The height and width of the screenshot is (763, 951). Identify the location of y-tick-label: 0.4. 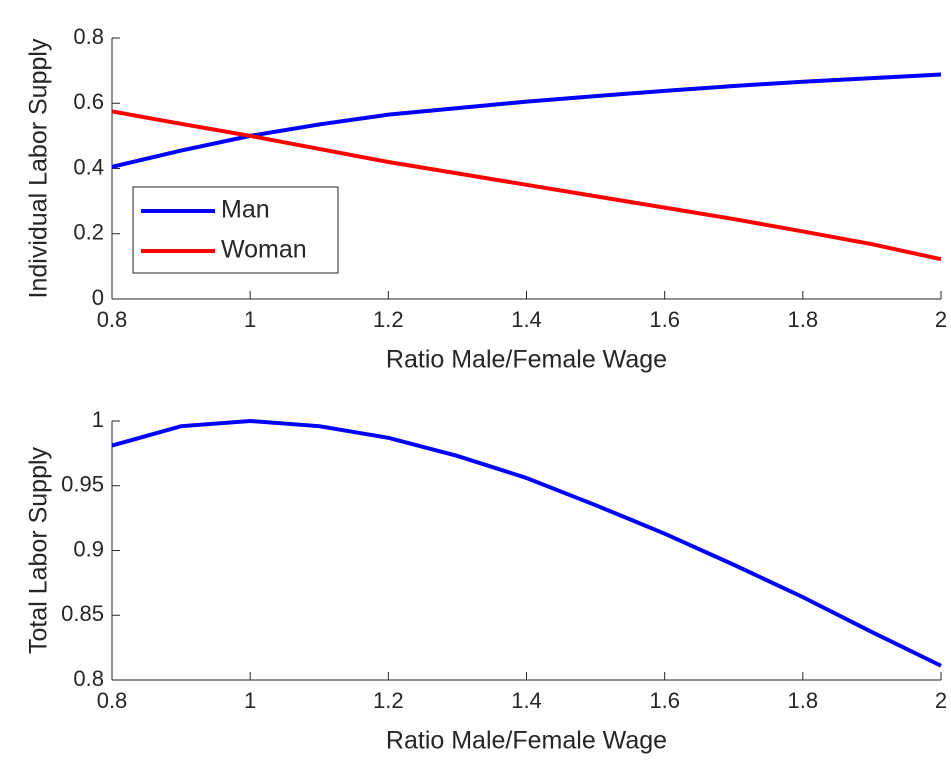
(88, 166).